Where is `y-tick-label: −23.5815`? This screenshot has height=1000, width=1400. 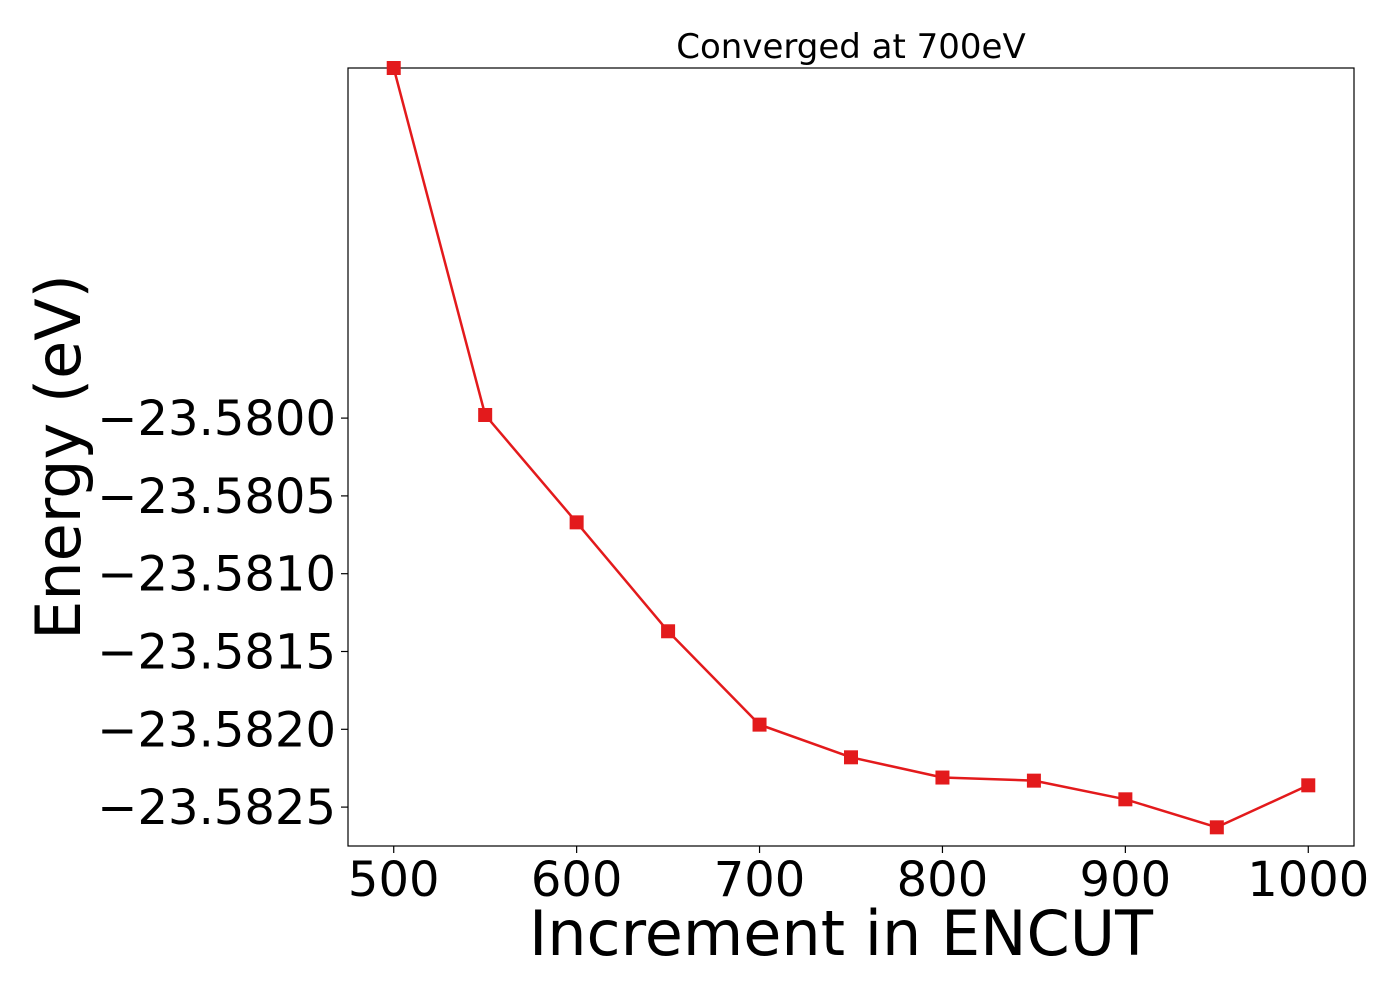
y-tick-label: −23.5815 is located at coordinates (216, 653).